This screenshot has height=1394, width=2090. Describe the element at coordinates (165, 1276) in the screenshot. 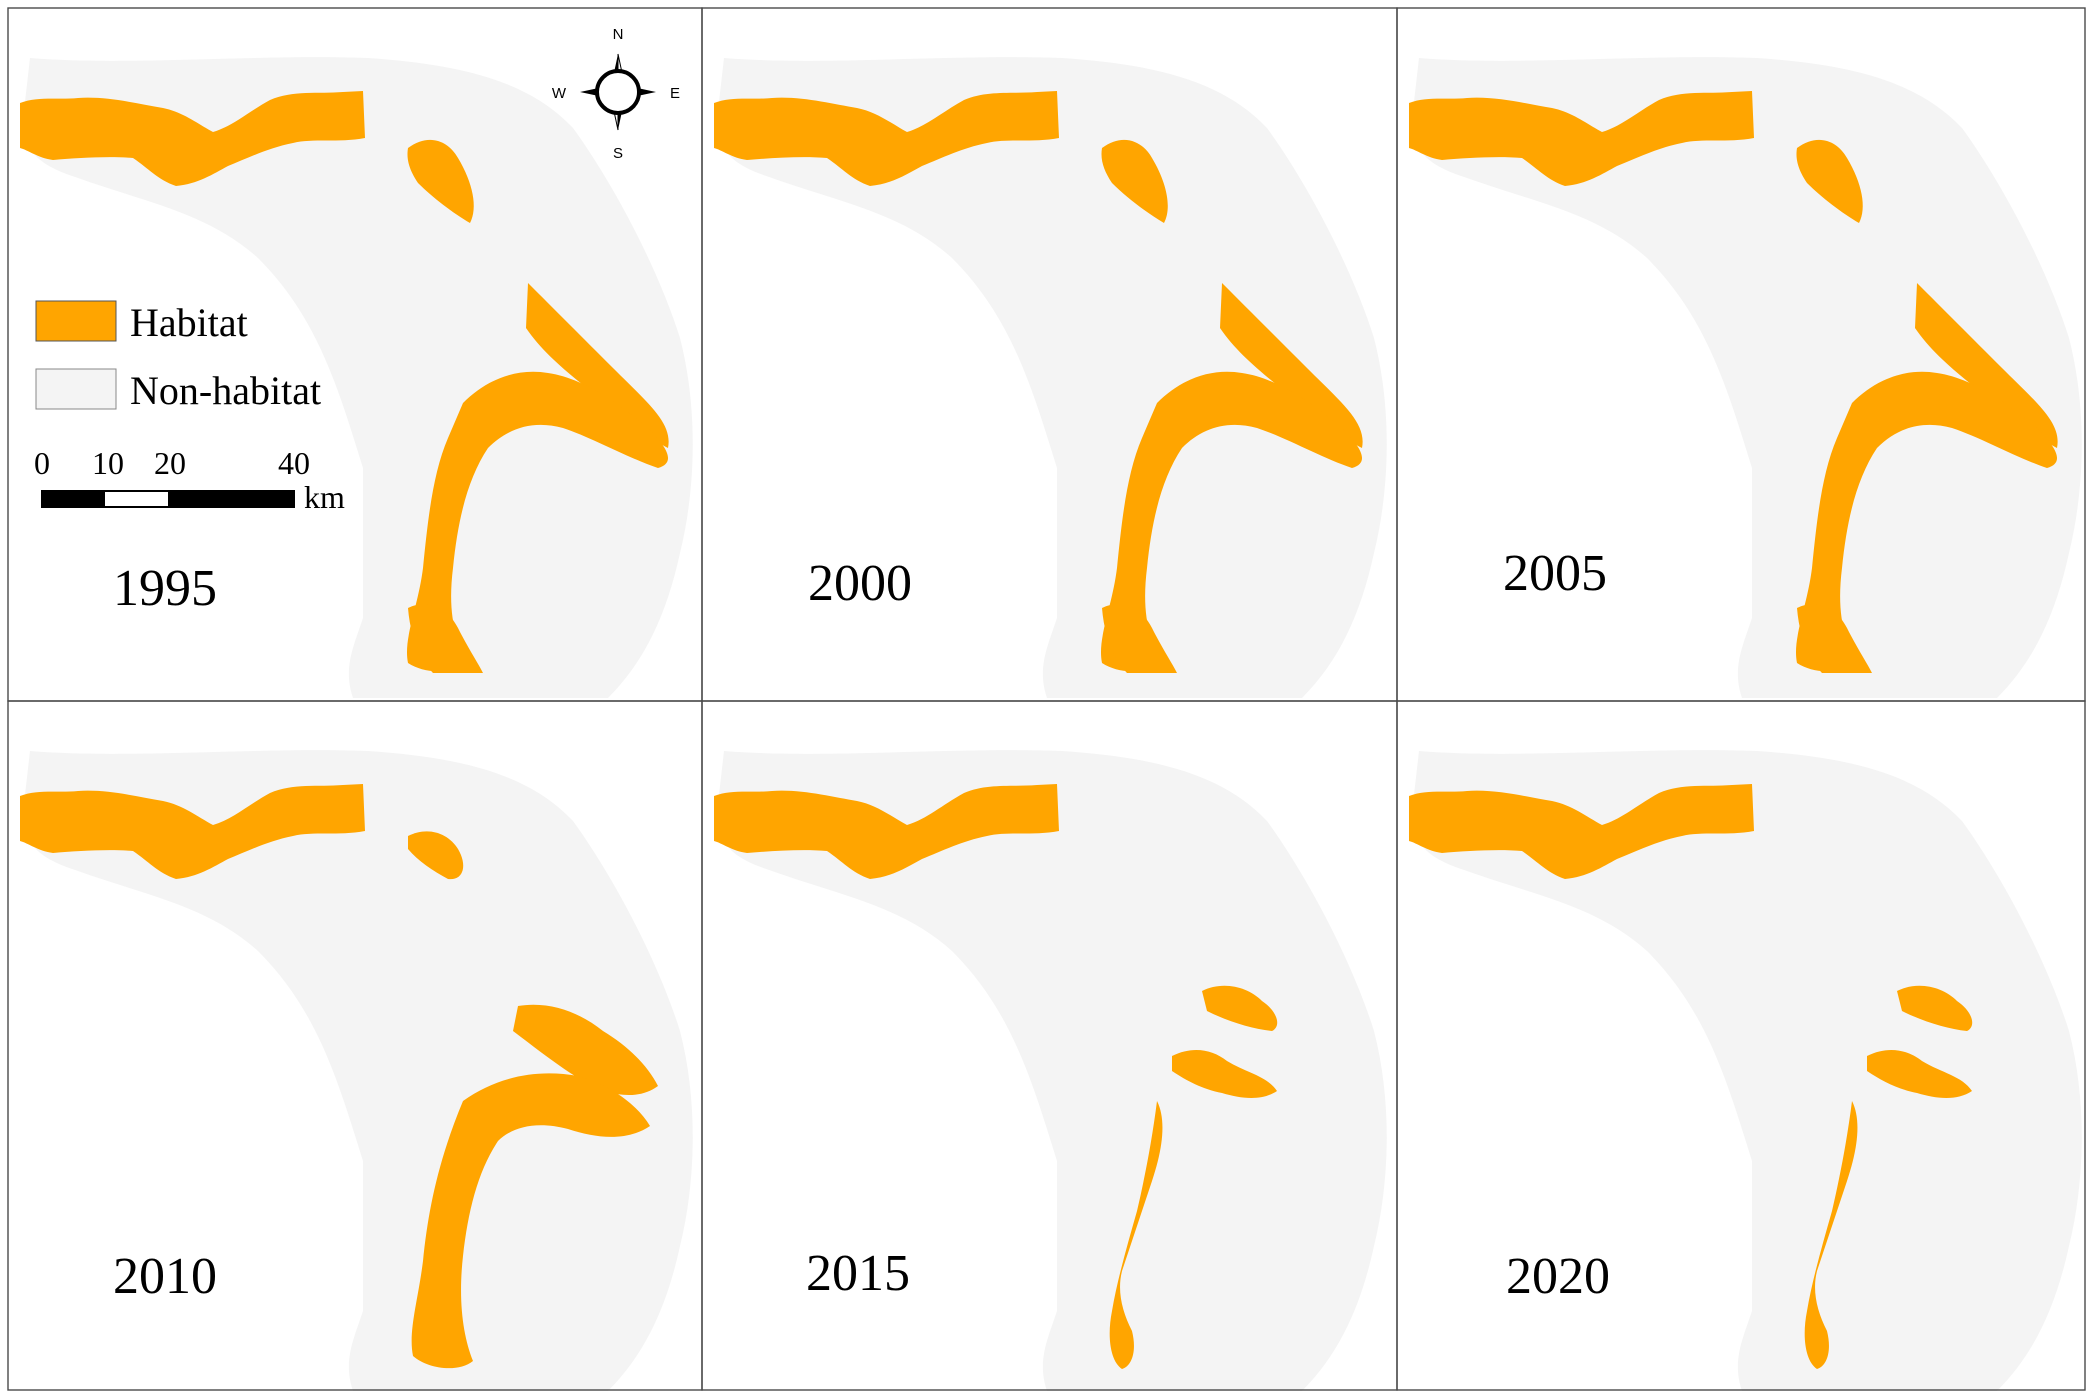

I see `year-label-2010: 2010` at that location.